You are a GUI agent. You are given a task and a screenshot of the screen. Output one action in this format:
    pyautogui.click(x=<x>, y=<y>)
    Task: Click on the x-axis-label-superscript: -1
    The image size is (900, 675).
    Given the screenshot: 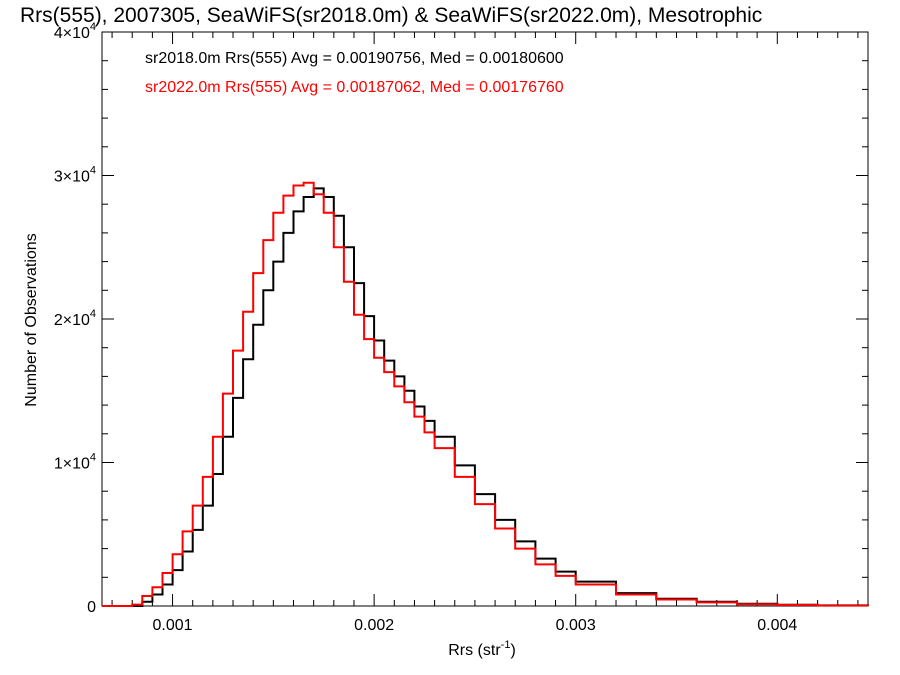 What is the action you would take?
    pyautogui.click(x=506, y=645)
    